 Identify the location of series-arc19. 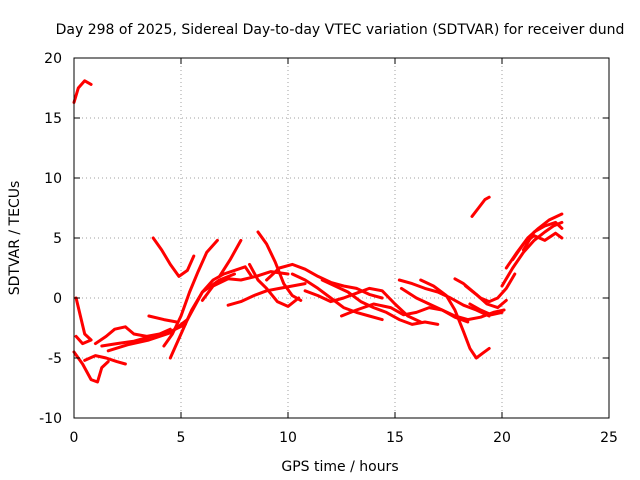
(363, 305).